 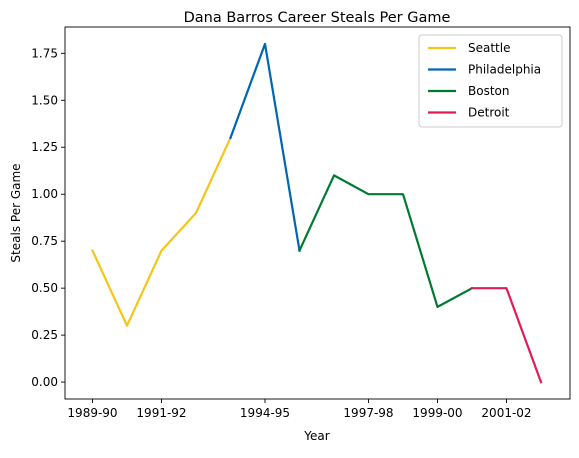 I want to click on x-tick-label: 1994-95, so click(x=265, y=413).